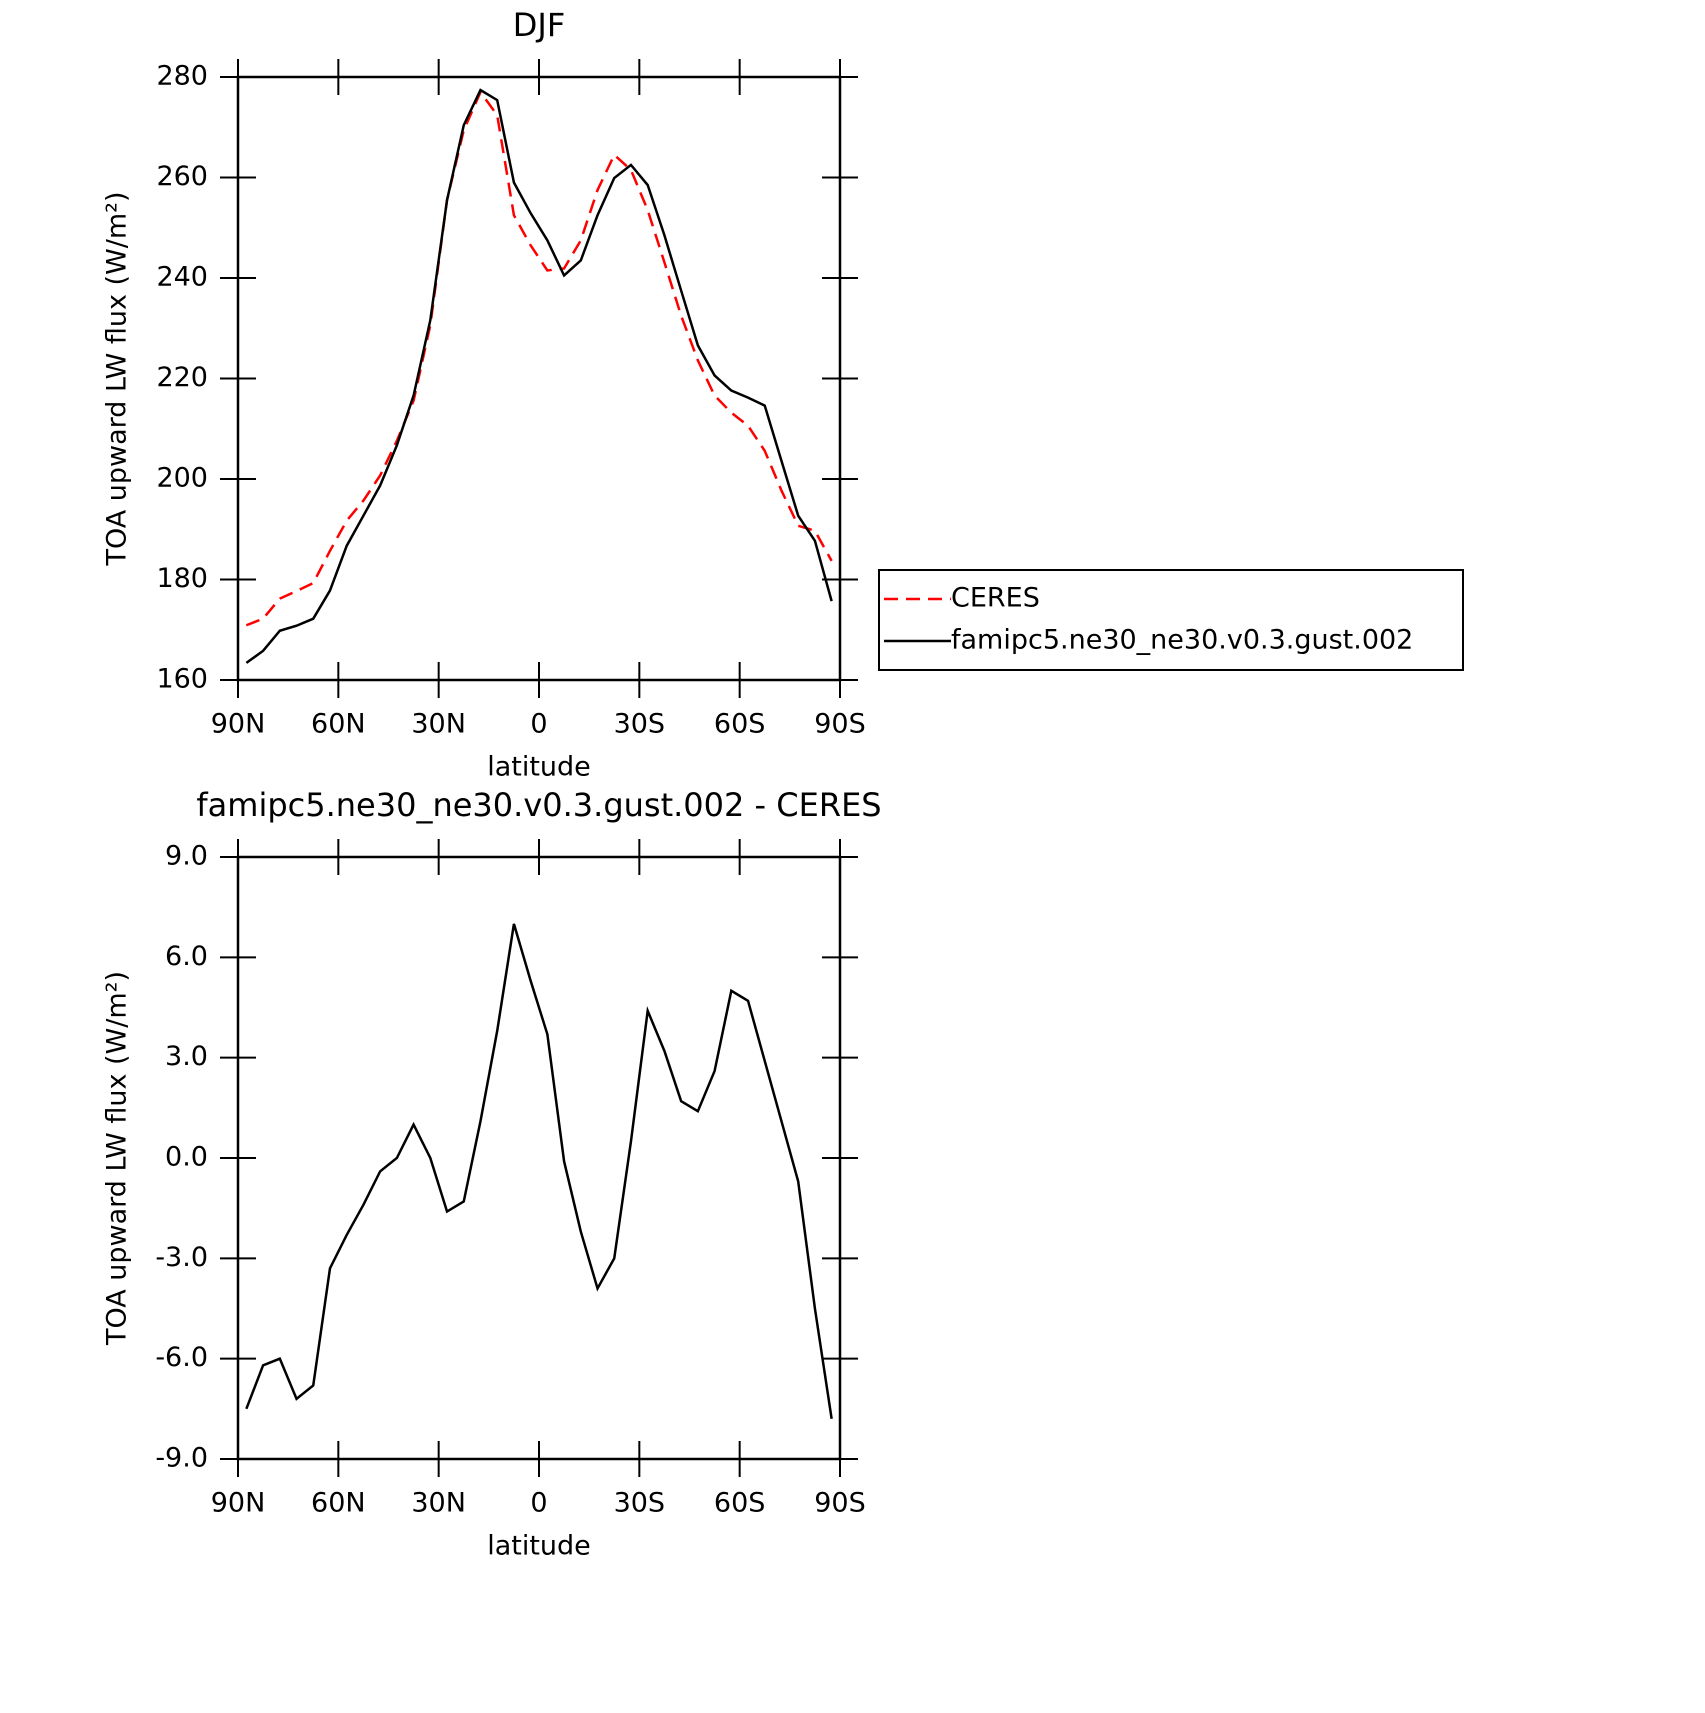 The image size is (1705, 1713). What do you see at coordinates (182, 76) in the screenshot?
I see `y-tick-label: 280` at bounding box center [182, 76].